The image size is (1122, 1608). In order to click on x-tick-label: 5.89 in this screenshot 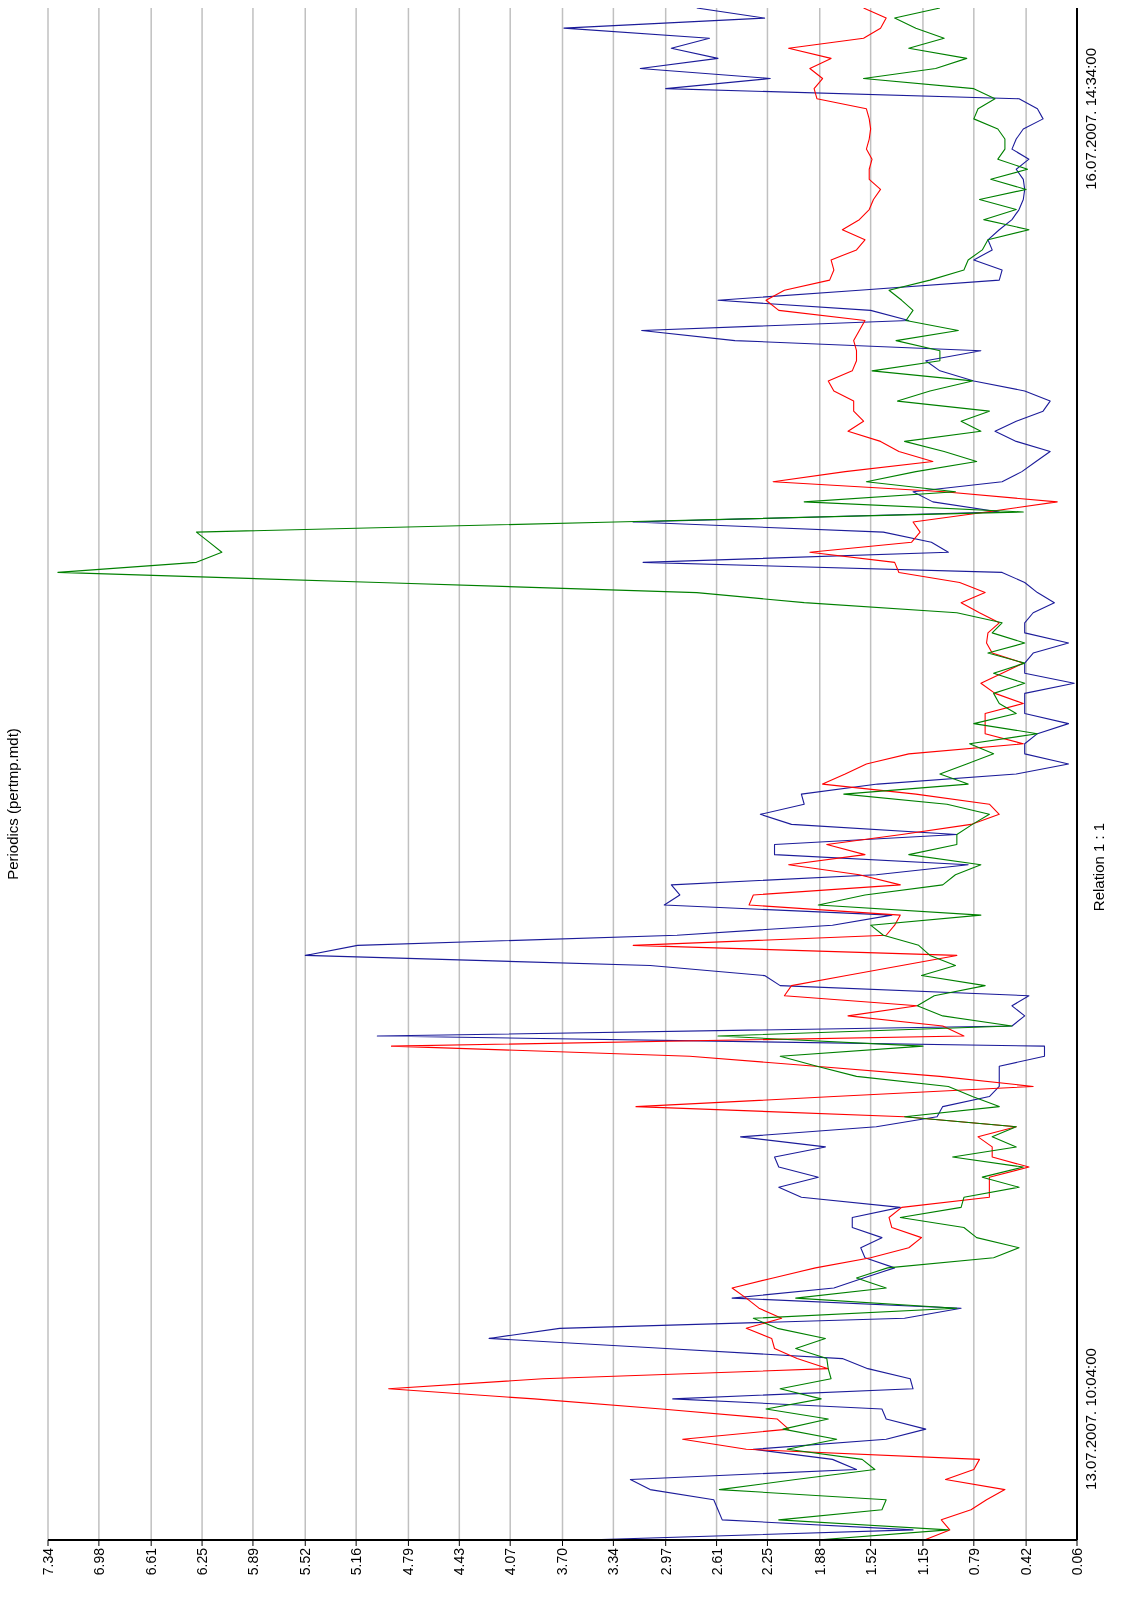, I will do `click(252, 1561)`.